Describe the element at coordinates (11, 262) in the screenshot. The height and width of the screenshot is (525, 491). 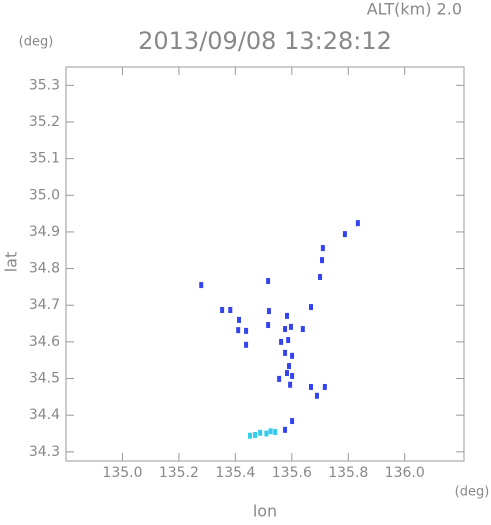
I see `y-axis-label: lat` at that location.